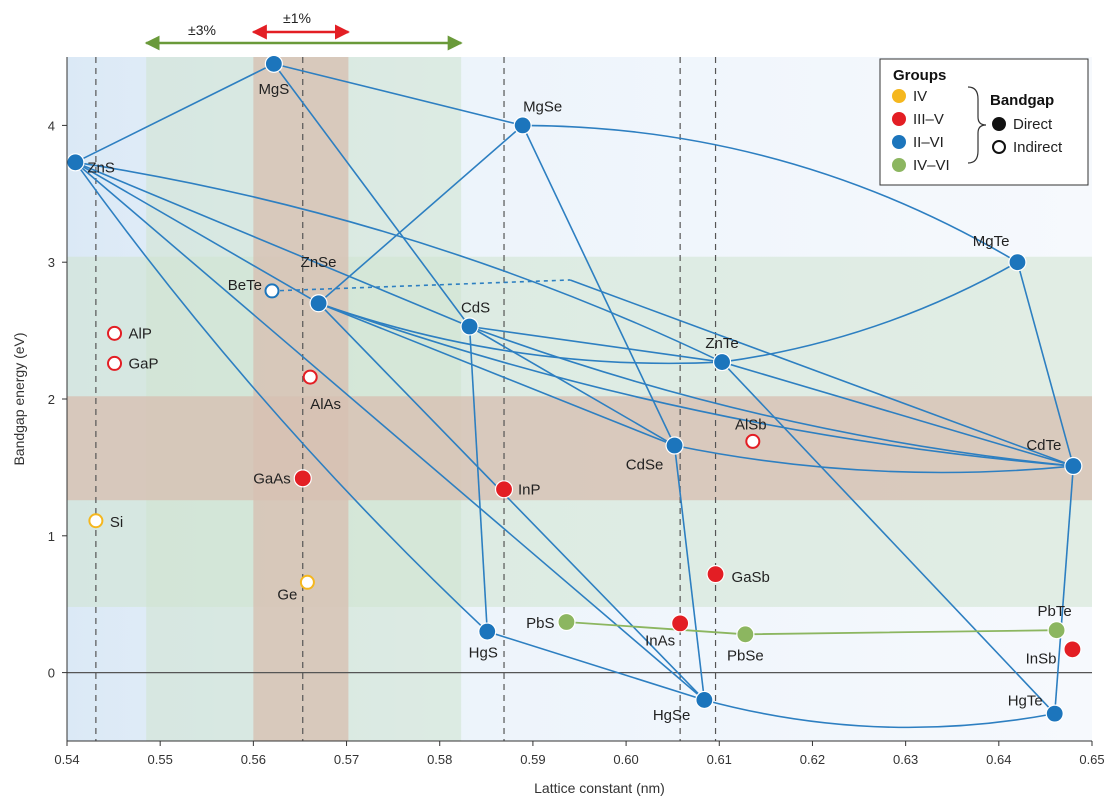  What do you see at coordinates (51, 536) in the screenshot?
I see `y-tick-label: 1` at bounding box center [51, 536].